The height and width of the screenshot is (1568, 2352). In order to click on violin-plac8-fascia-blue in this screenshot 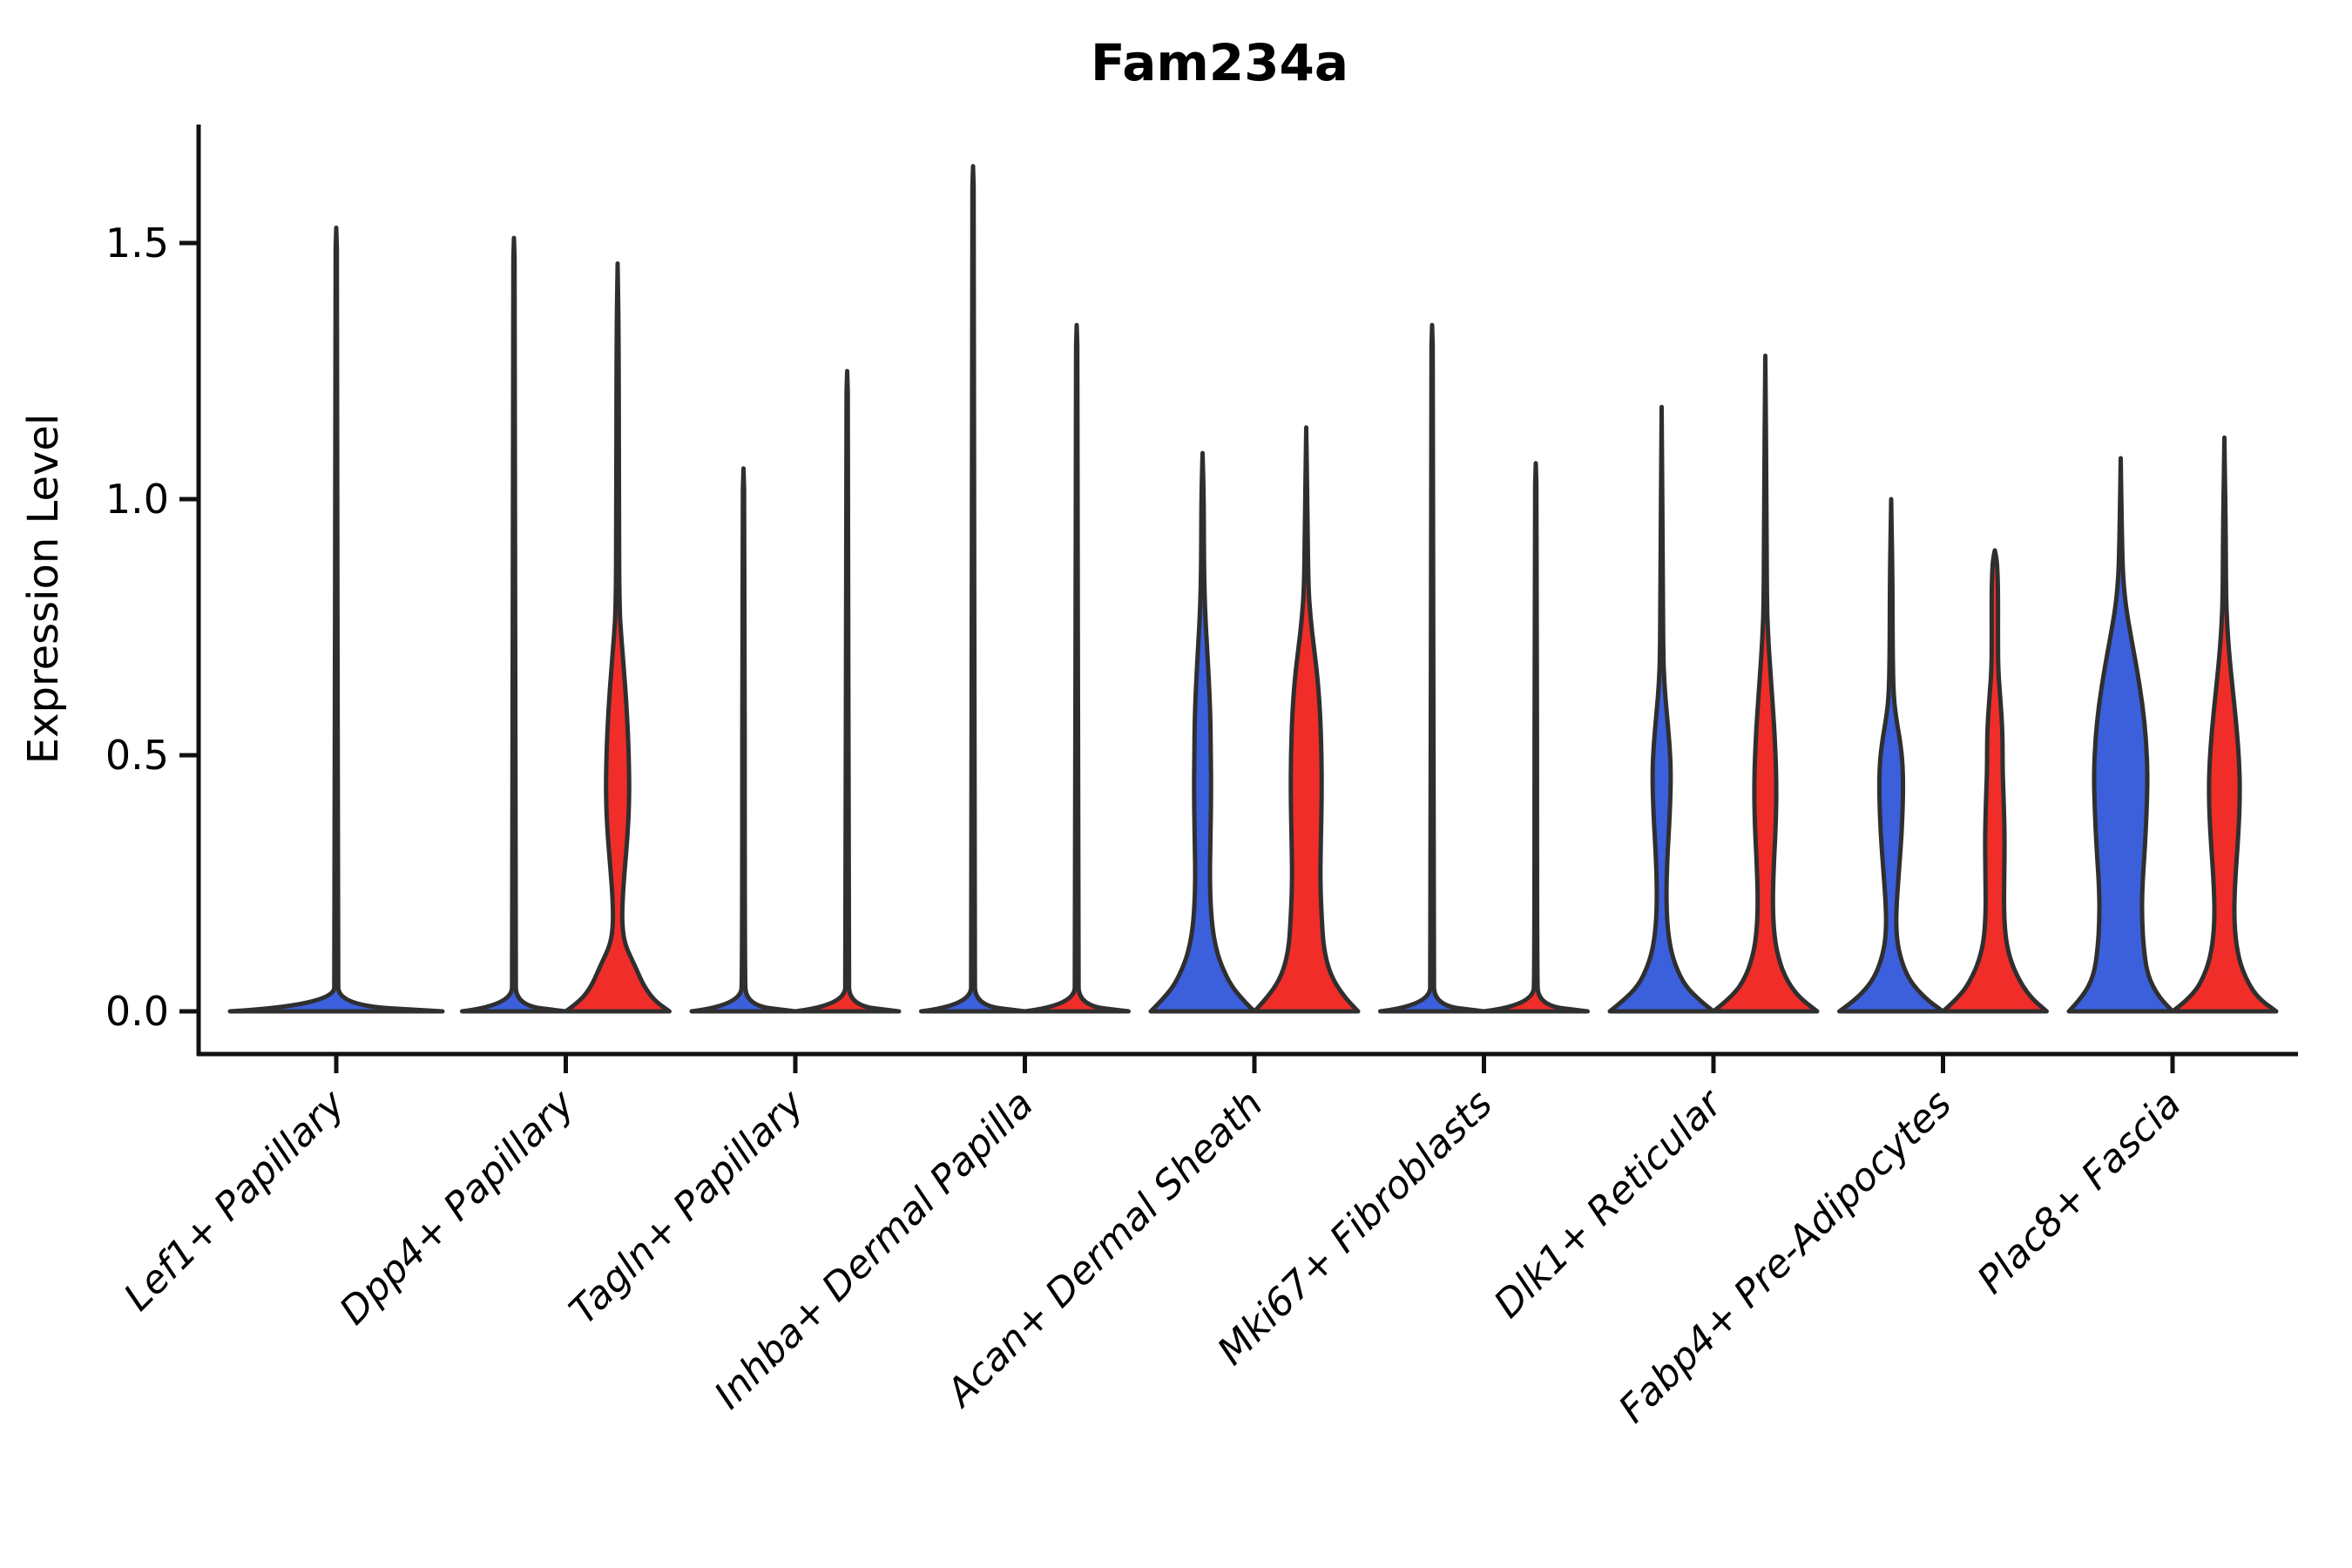, I will do `click(2121, 735)`.